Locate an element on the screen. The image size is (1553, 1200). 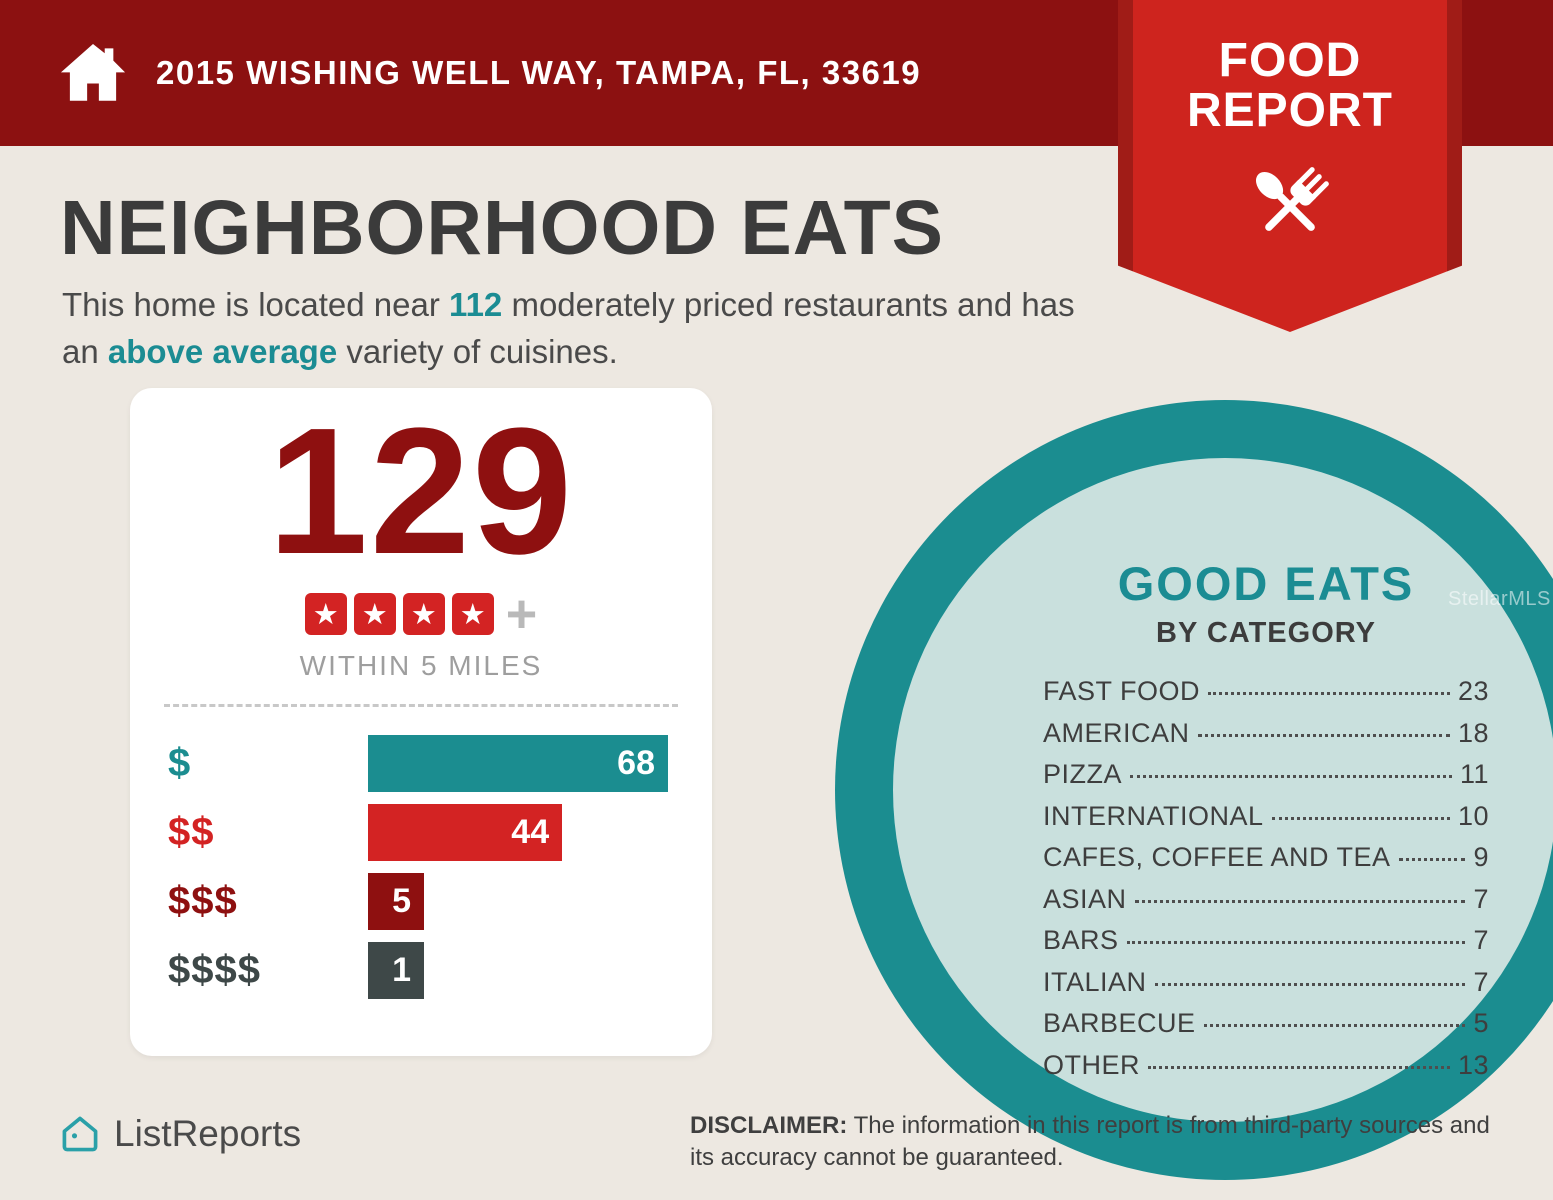
category-row: ASIAN 7 is located at coordinates (1266, 905).